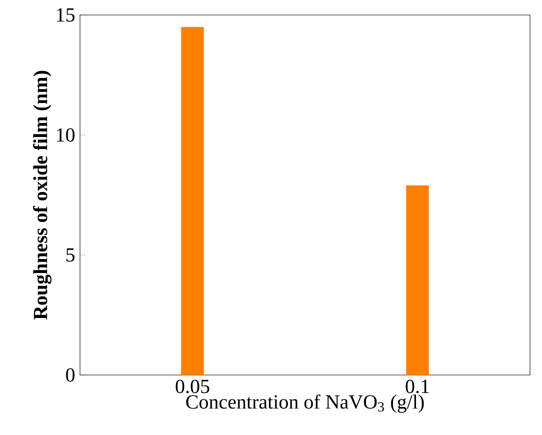  What do you see at coordinates (70, 255) in the screenshot?
I see `y-tick-label: 5` at bounding box center [70, 255].